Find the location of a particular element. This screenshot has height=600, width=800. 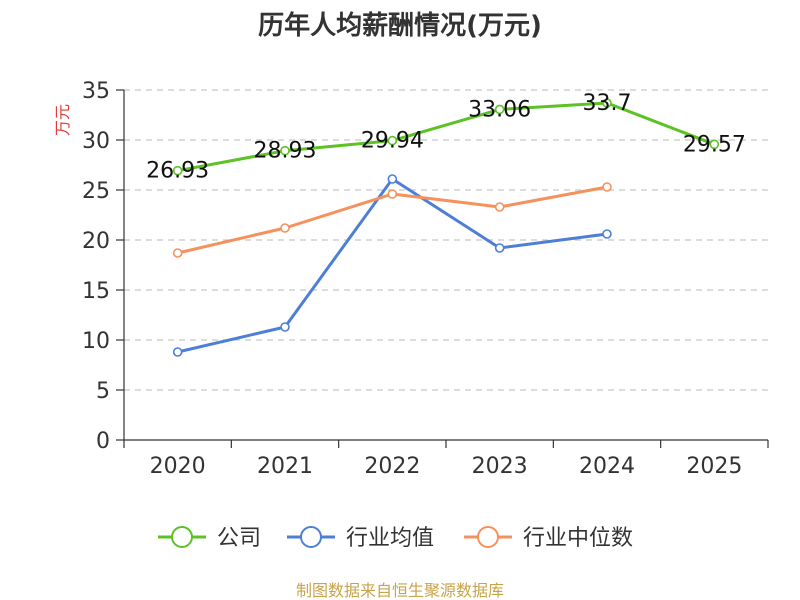

x-tick-label: 2020 is located at coordinates (178, 466).